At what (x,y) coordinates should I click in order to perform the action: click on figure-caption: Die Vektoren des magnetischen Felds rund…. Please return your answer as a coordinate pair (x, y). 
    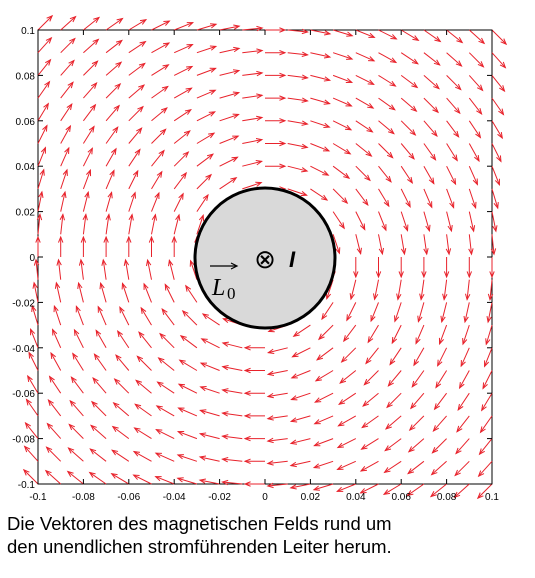
    Looking at the image, I should click on (267, 535).